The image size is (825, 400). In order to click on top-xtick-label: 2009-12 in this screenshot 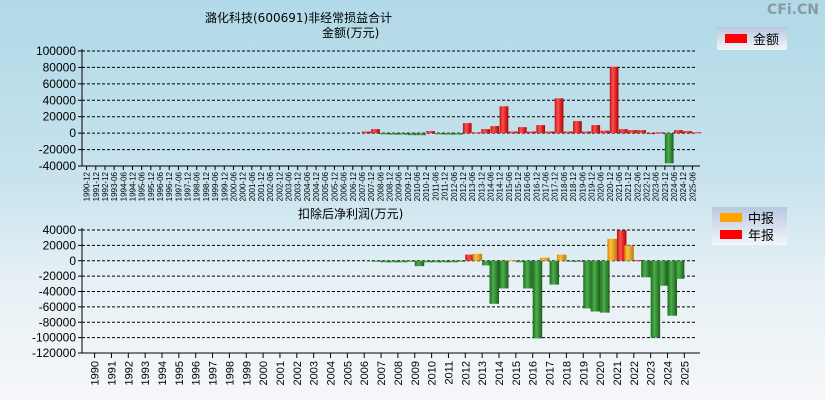, I will do `click(408, 186)`.